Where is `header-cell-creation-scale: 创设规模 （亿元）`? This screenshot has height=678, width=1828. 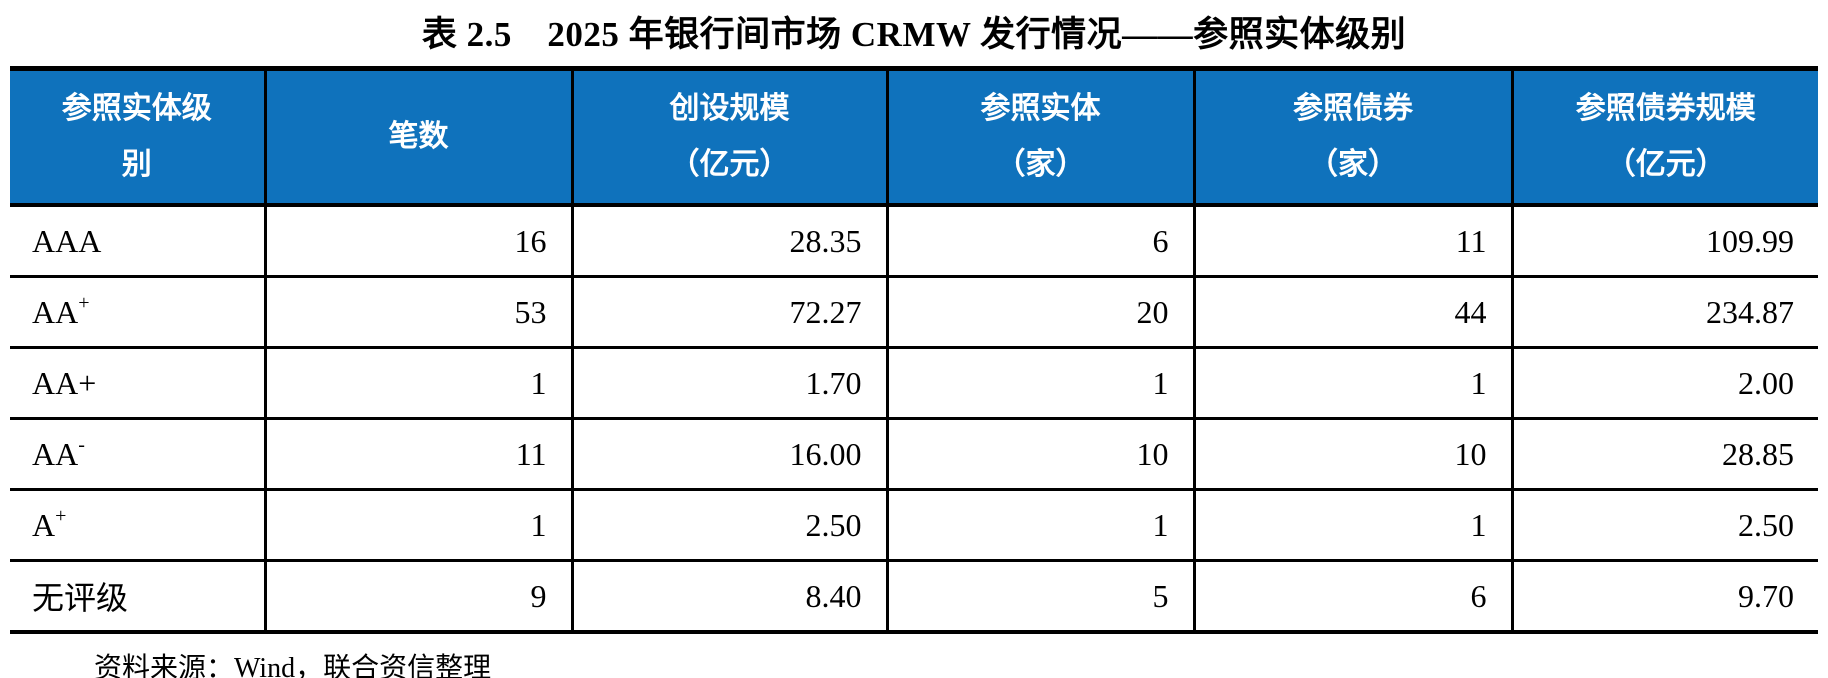
header-cell-creation-scale: 创设规模 （亿元） is located at coordinates (728, 137).